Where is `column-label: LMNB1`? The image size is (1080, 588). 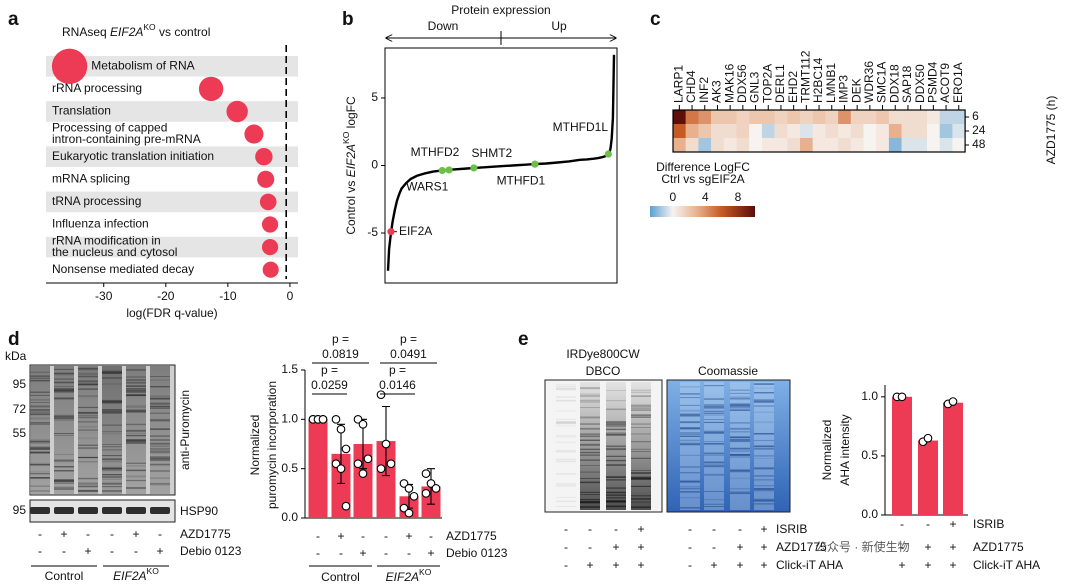 column-label: LMNB1 is located at coordinates (831, 83).